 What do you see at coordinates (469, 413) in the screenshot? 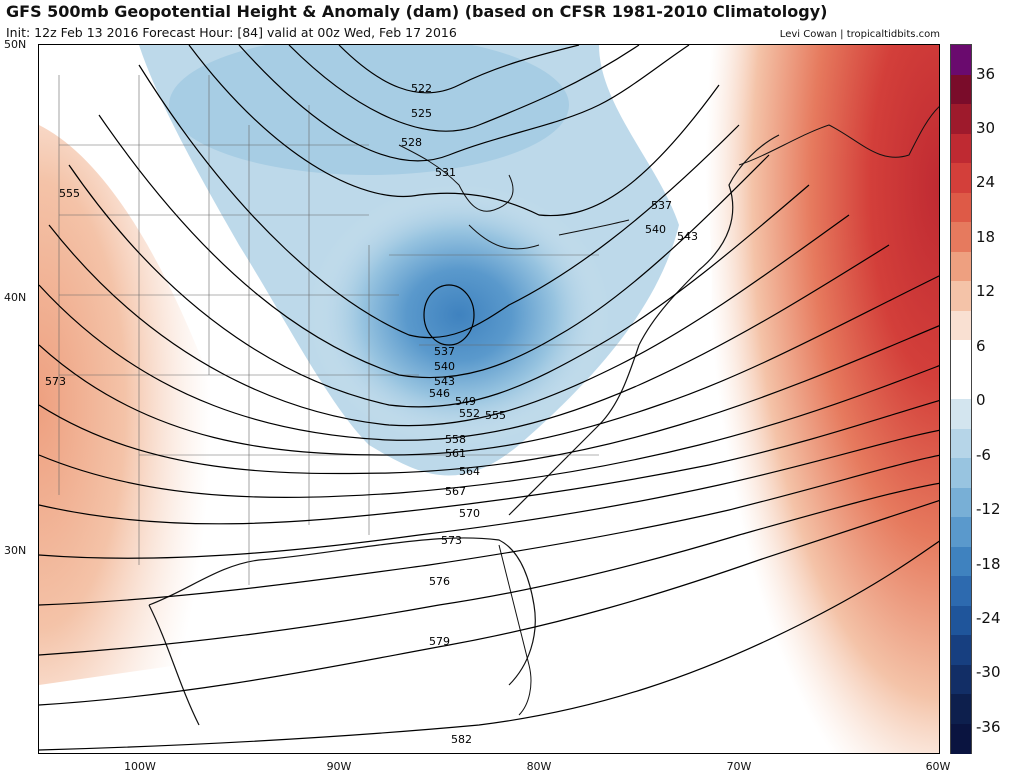
I see `contour-label-552: 552` at bounding box center [469, 413].